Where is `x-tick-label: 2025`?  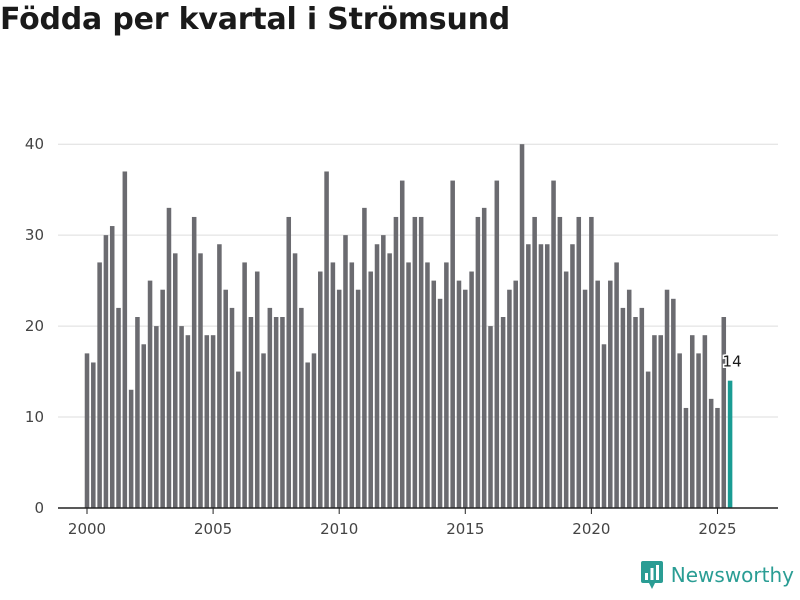 x-tick-label: 2025 is located at coordinates (717, 529).